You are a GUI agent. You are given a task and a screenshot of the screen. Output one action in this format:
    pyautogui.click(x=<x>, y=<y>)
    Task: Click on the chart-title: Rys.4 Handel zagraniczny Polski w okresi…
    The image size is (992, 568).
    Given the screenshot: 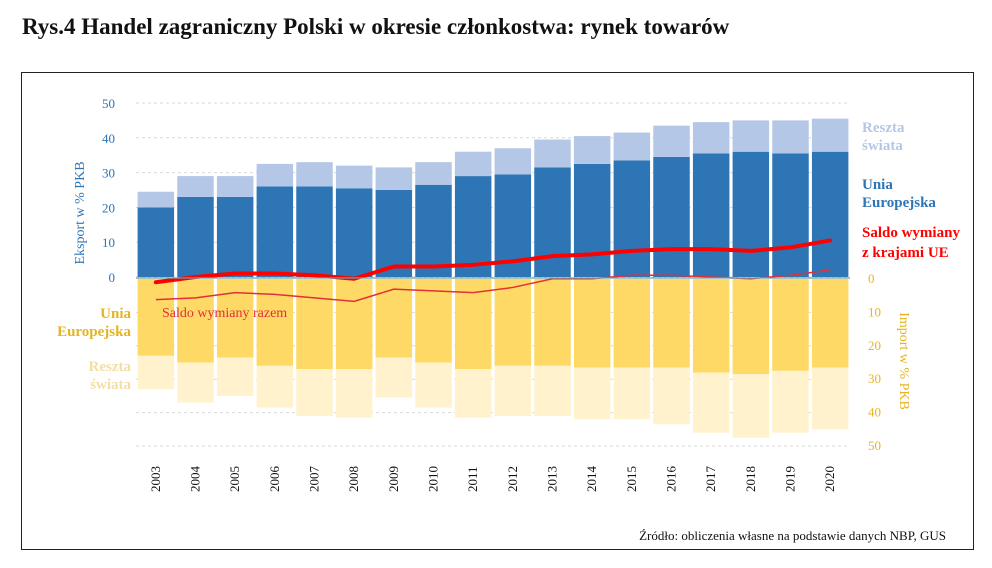 What is the action you would take?
    pyautogui.click(x=376, y=26)
    